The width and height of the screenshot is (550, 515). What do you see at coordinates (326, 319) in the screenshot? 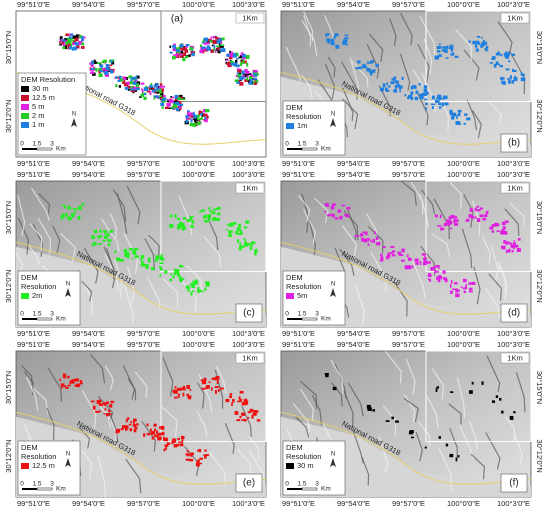
I see `scale-unit: Km` at bounding box center [326, 319].